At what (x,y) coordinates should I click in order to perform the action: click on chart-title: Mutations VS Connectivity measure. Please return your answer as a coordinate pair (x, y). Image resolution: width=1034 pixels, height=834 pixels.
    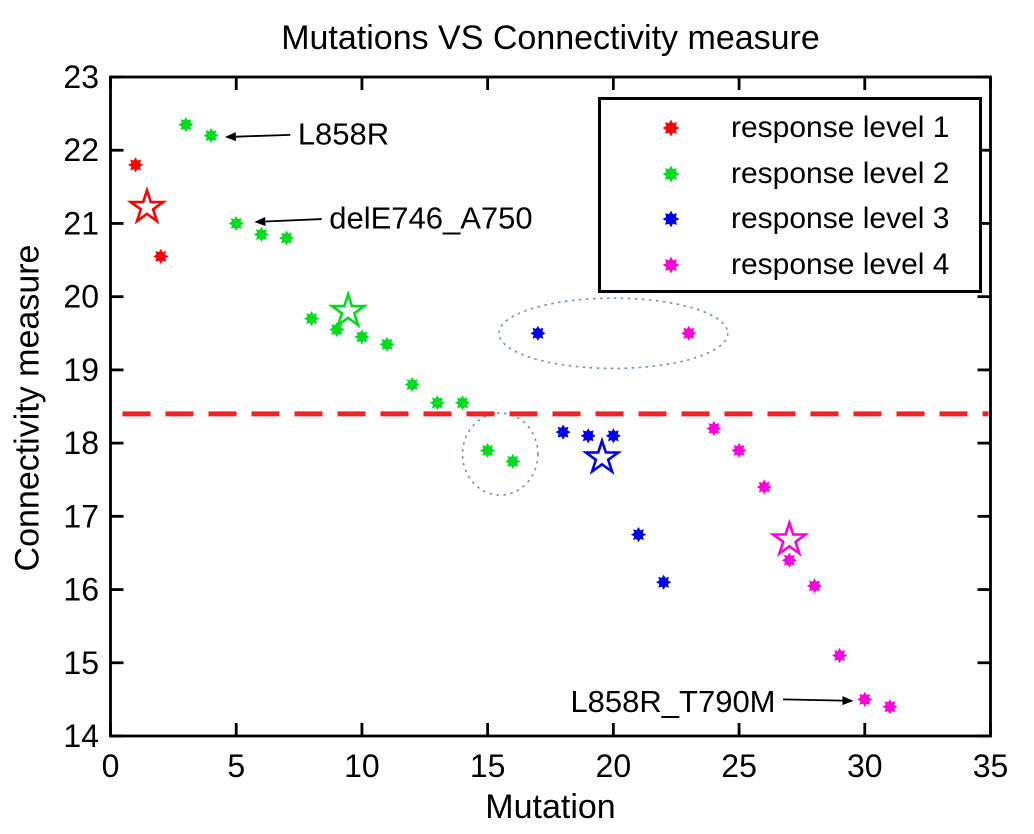
    Looking at the image, I should click on (550, 38).